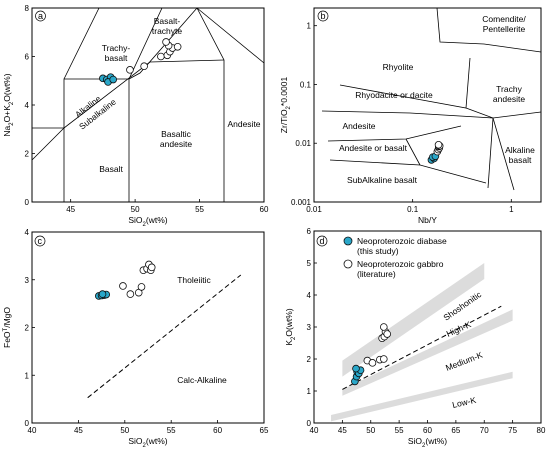  I want to click on x-axis-title: Nb/Y, so click(427, 220).